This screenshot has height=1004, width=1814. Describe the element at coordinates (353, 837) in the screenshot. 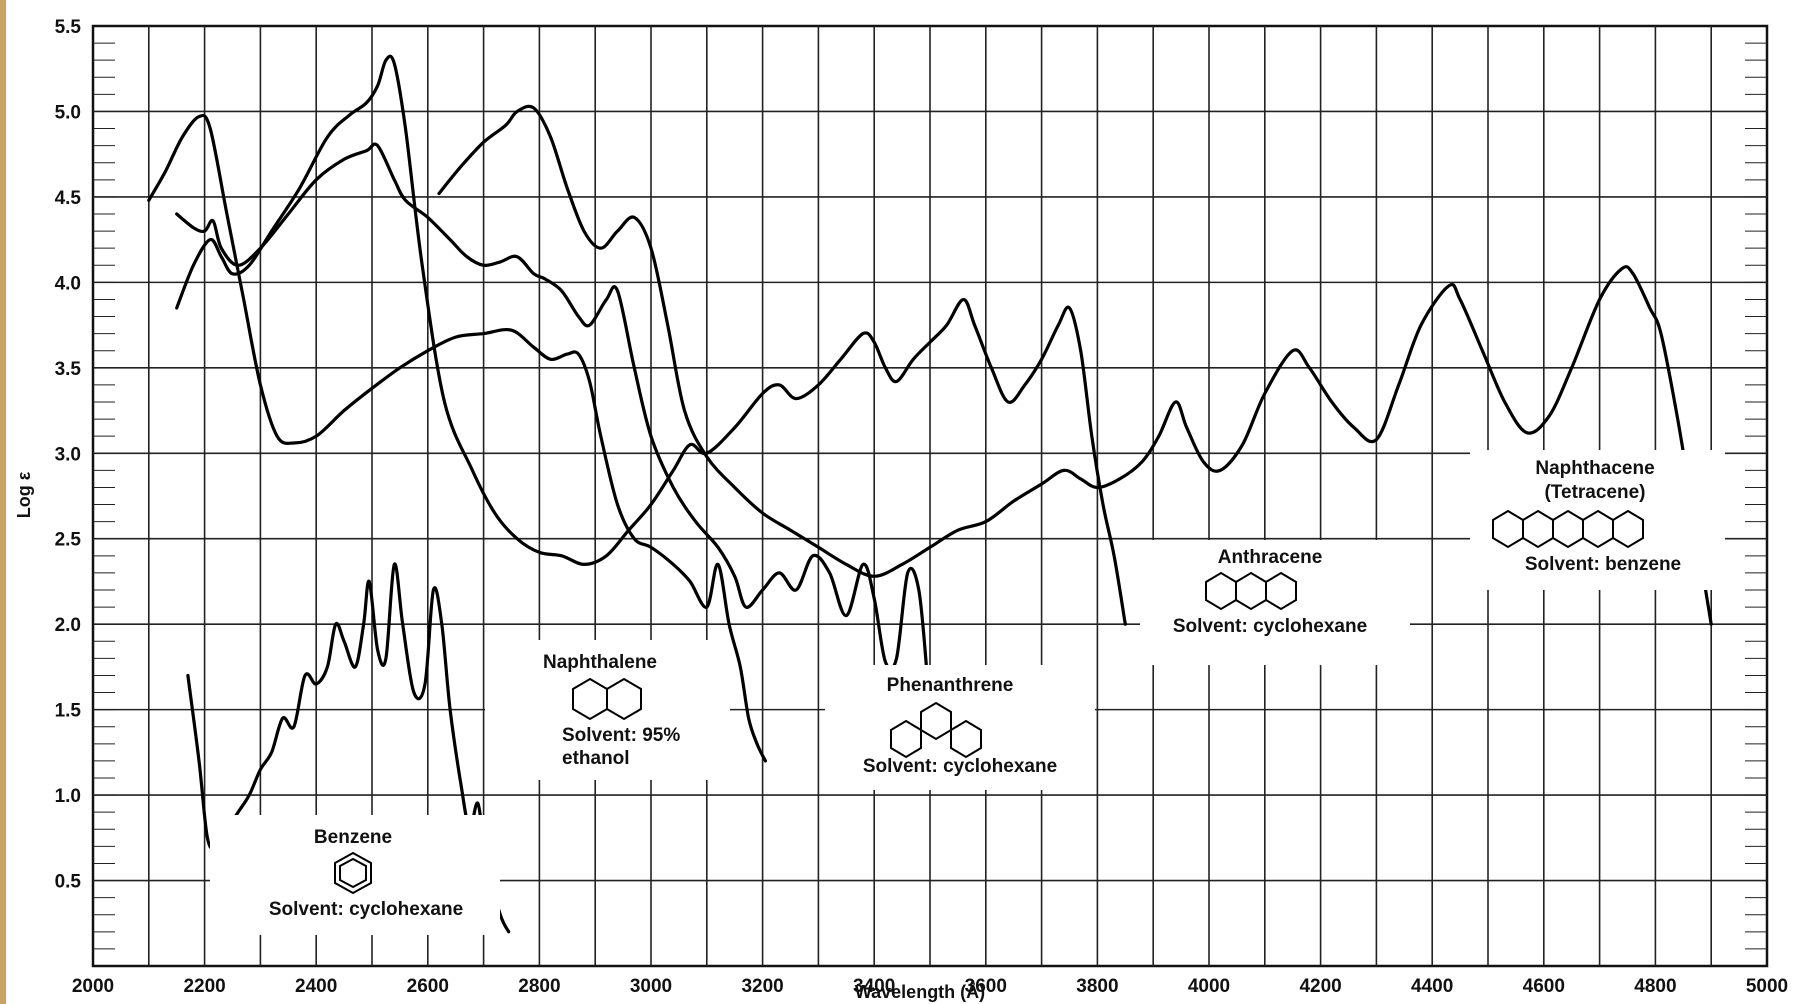

I see `annotation-benzene-name: Benzene` at that location.